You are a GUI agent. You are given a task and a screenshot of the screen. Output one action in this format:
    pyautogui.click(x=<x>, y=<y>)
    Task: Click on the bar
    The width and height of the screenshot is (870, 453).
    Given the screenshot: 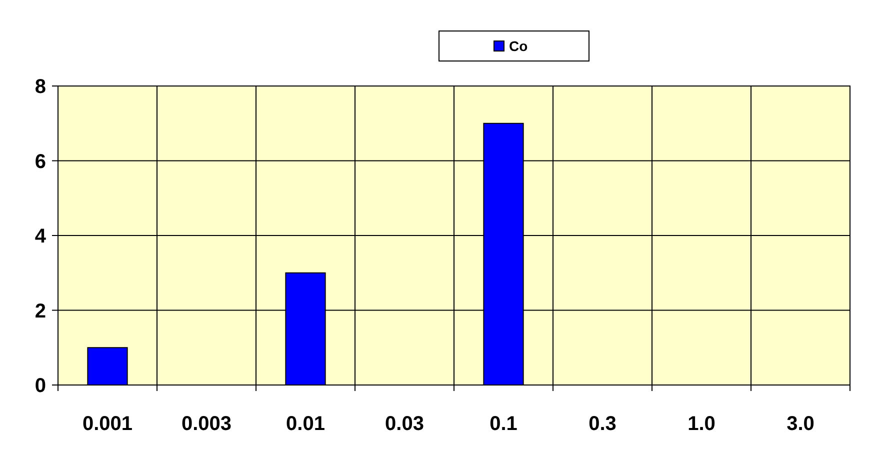 What is the action you would take?
    pyautogui.click(x=107, y=366)
    